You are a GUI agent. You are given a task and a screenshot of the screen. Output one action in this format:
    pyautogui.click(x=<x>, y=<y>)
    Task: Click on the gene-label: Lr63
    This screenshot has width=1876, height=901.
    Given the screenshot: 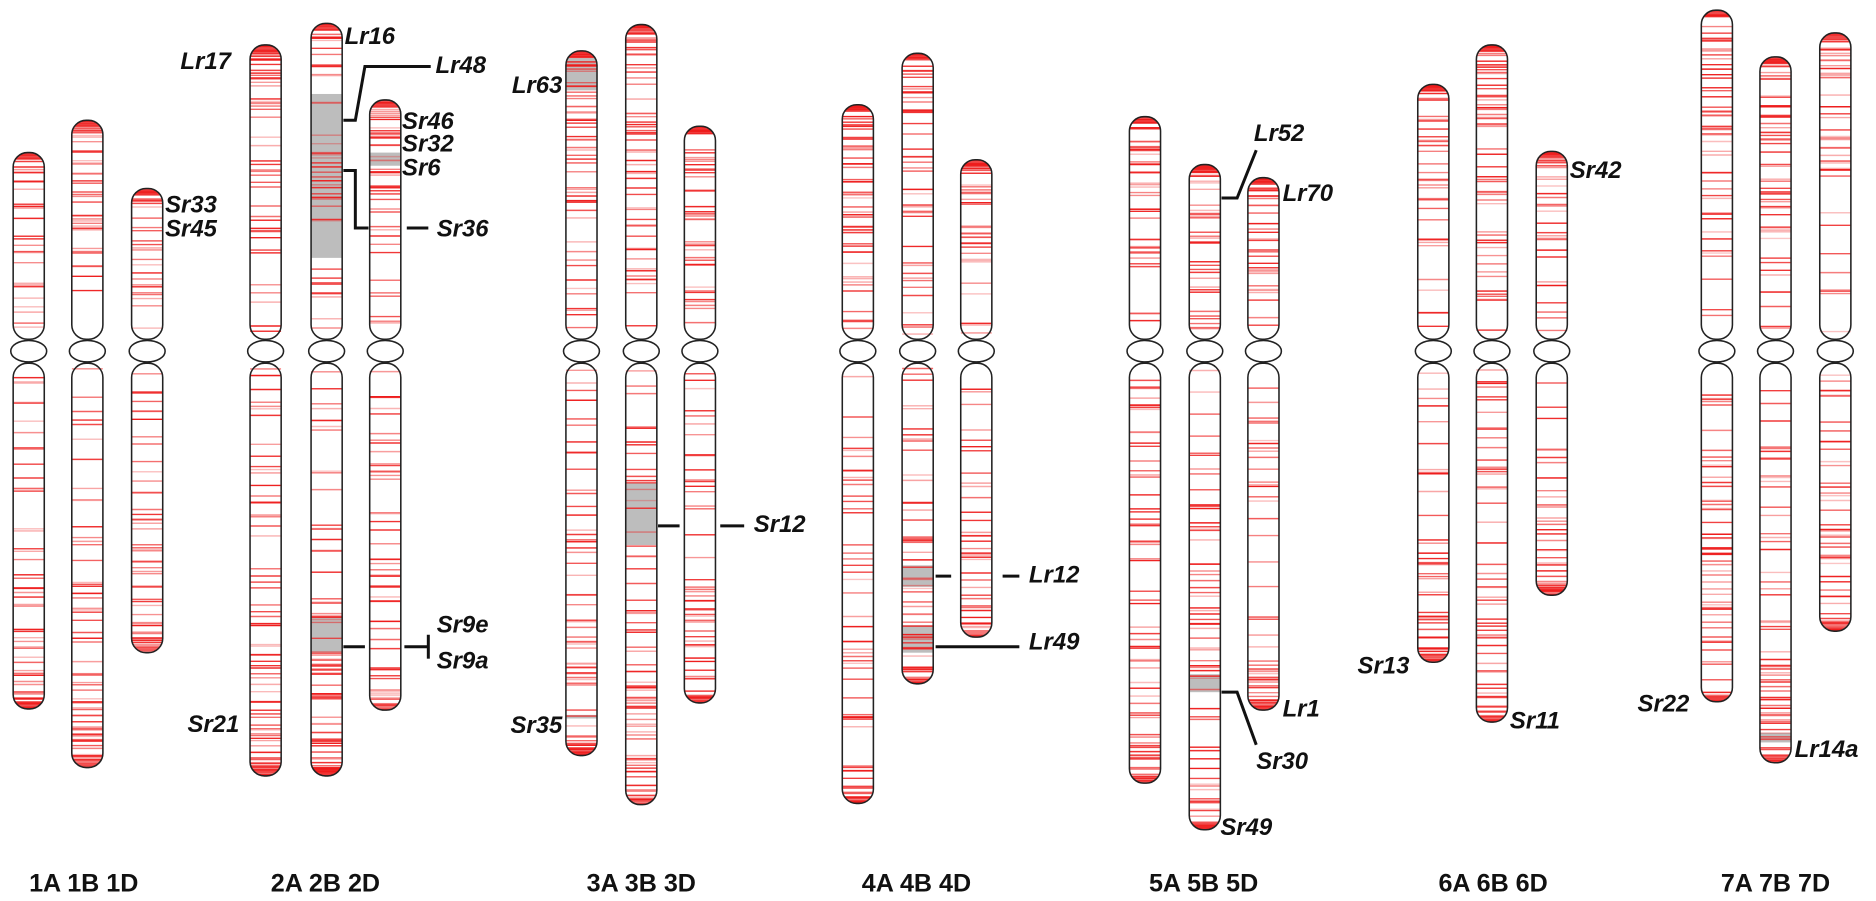 What is the action you would take?
    pyautogui.click(x=537, y=85)
    